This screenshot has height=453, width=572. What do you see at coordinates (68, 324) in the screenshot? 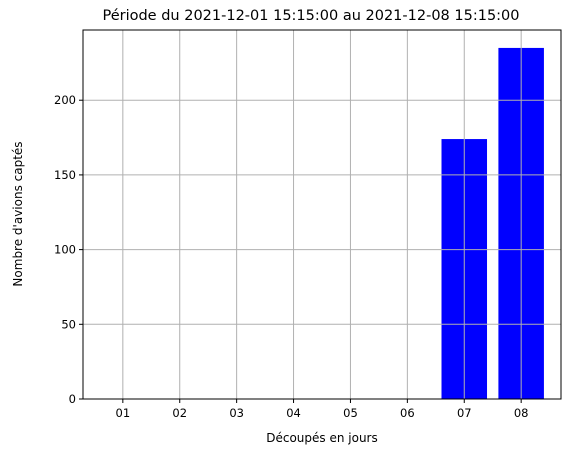
I see `y-tick-label: 50` at bounding box center [68, 324].